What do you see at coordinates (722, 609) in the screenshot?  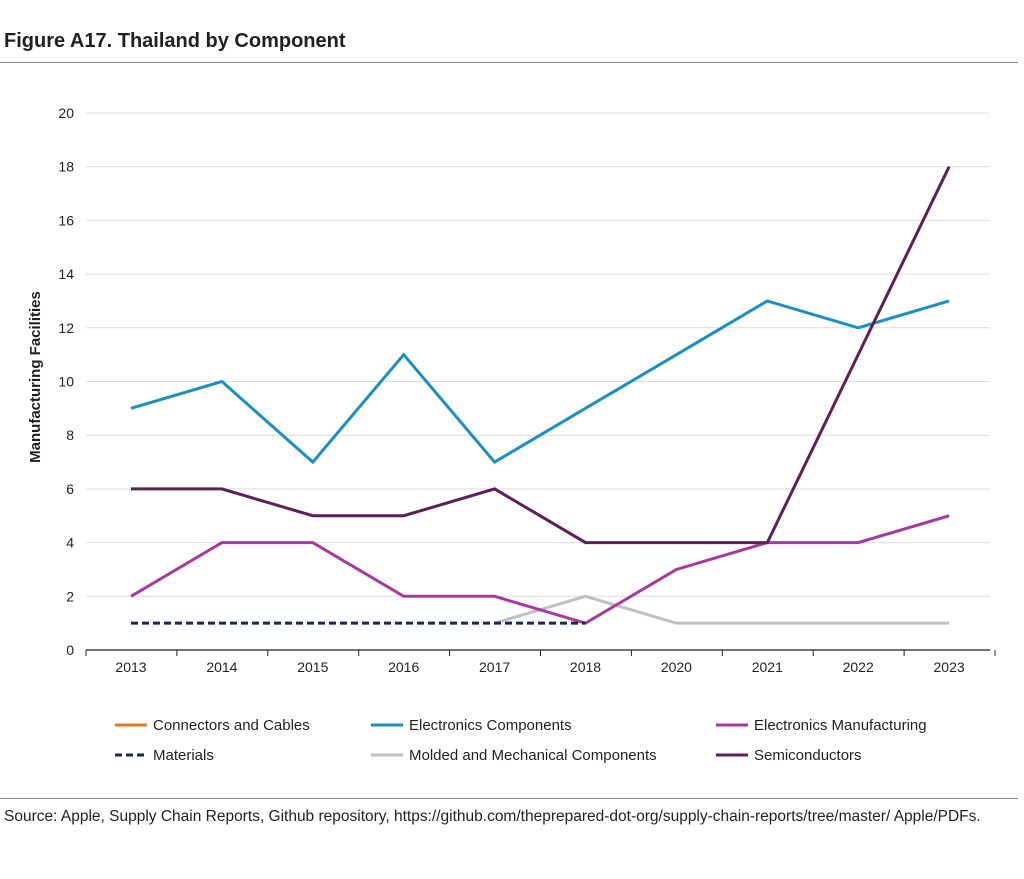 I see `series-line-molded-and-mechanical-components` at bounding box center [722, 609].